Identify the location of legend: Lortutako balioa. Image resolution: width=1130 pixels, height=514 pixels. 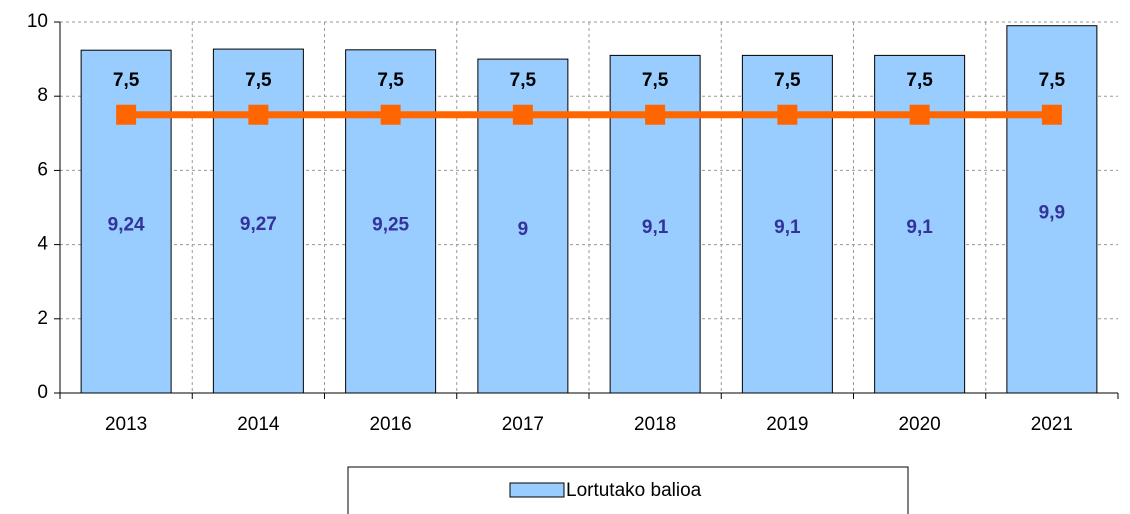
(628, 490).